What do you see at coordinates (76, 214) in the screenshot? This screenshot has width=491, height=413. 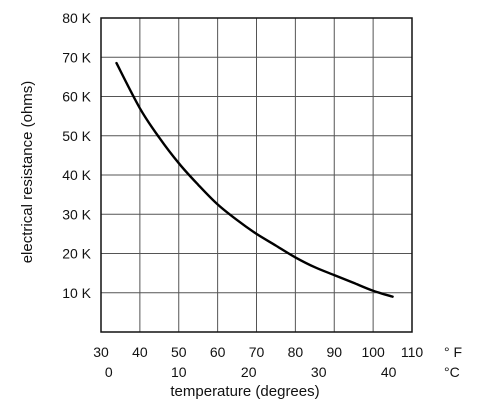 I see `y-tick-label-2: 30 K` at bounding box center [76, 214].